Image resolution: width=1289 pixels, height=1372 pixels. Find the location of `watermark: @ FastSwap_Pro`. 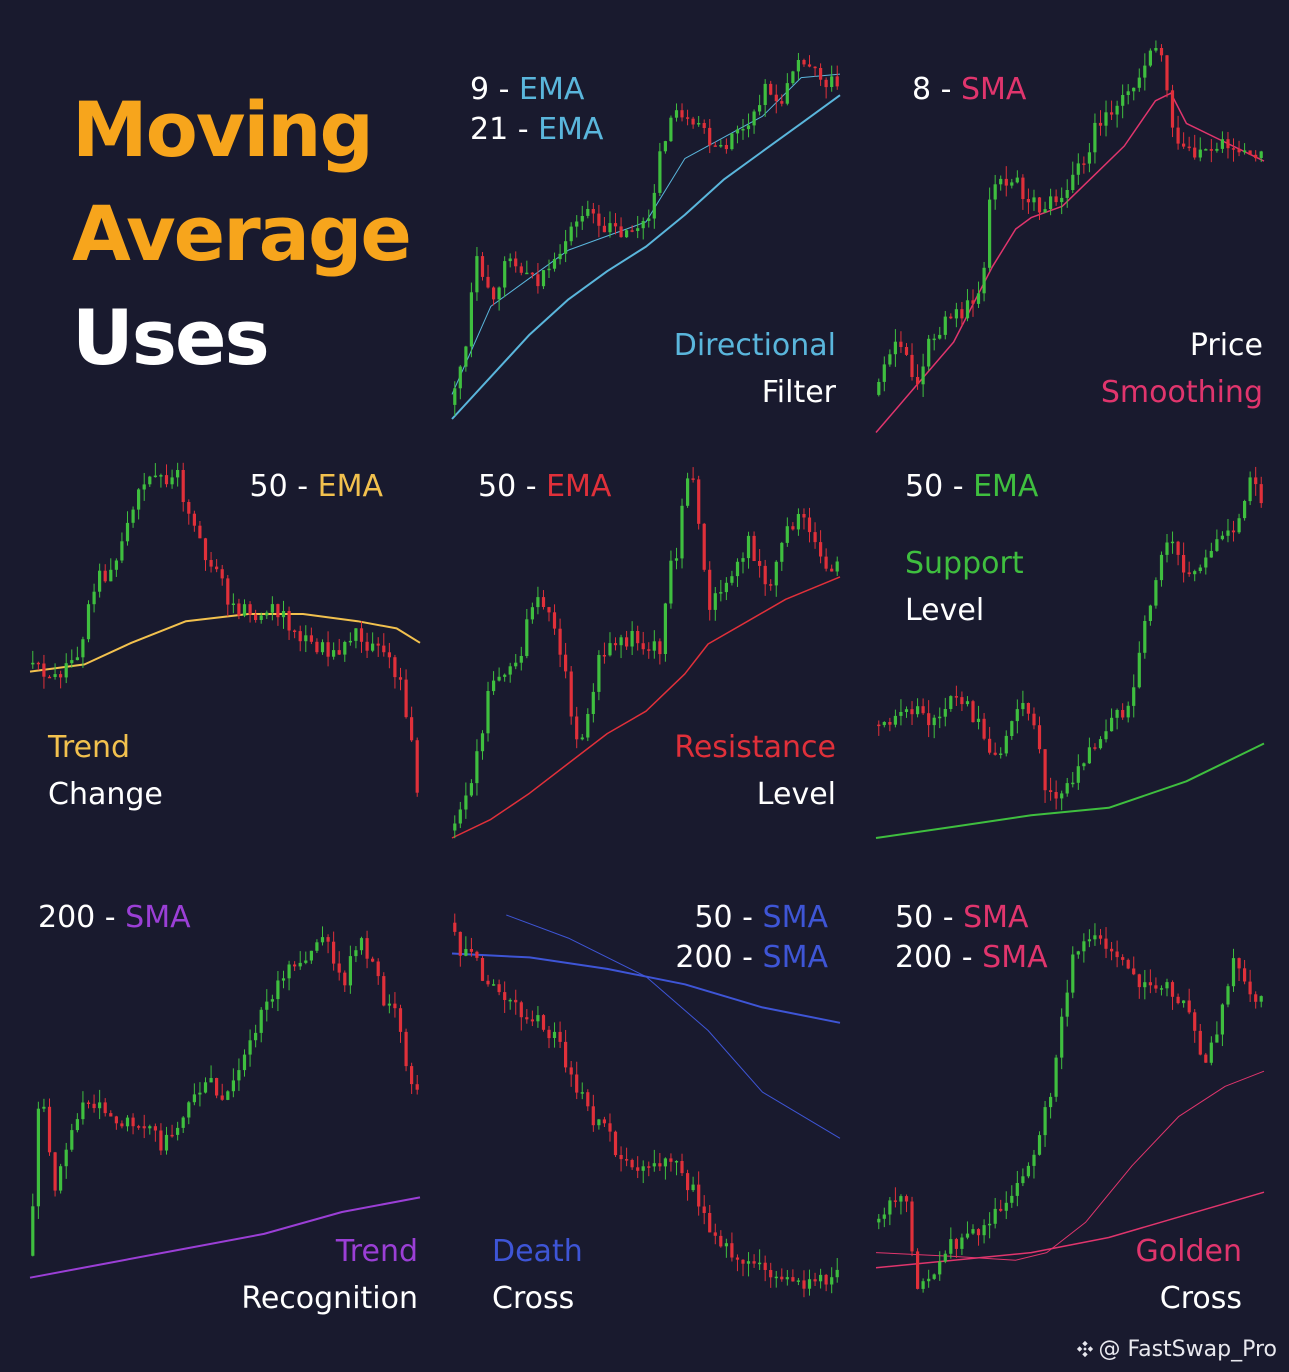

watermark: @ FastSwap_Pro is located at coordinates (1176, 1349).